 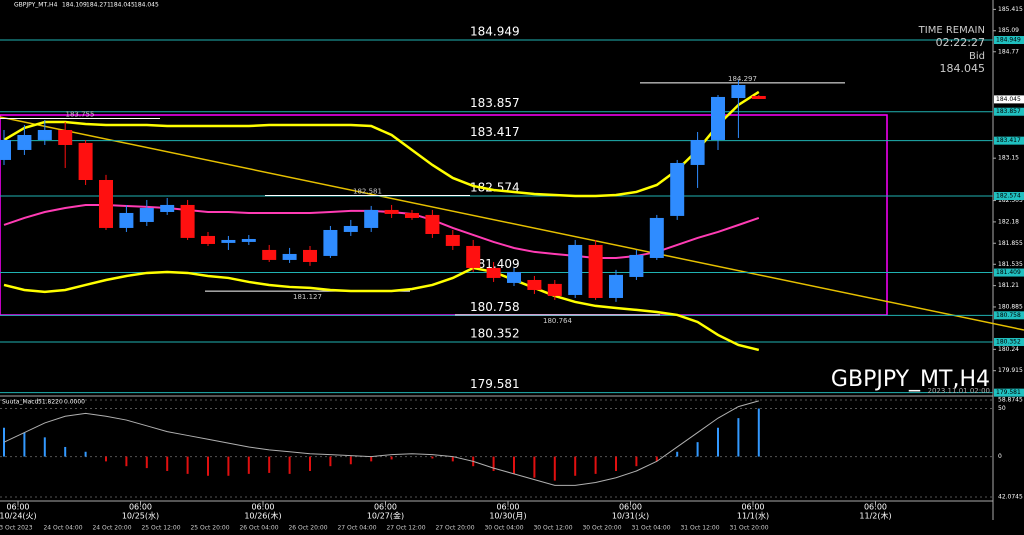 What do you see at coordinates (16, 528) in the screenshot?
I see `bottom-date: 23 Oct 2023` at bounding box center [16, 528].